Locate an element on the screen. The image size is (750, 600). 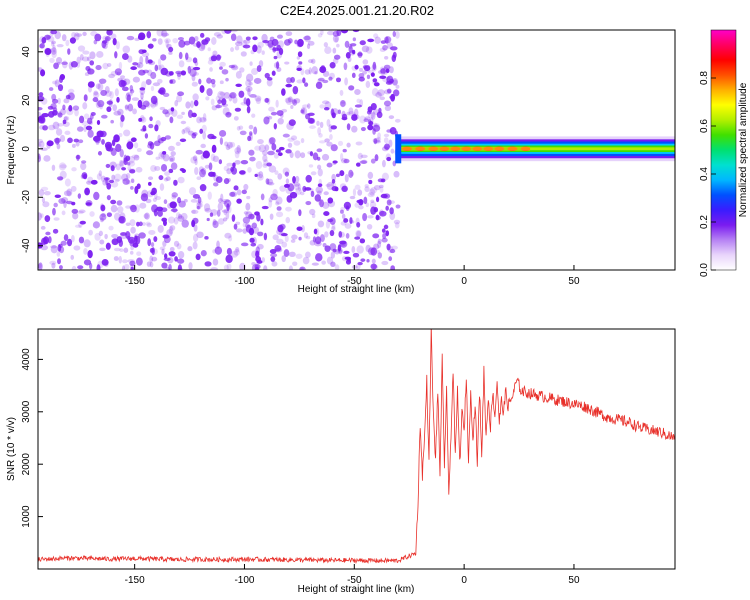
colorbar-ticks: 0.0 0.2 0.4 0.6 0.8 is located at coordinates (707, 174).